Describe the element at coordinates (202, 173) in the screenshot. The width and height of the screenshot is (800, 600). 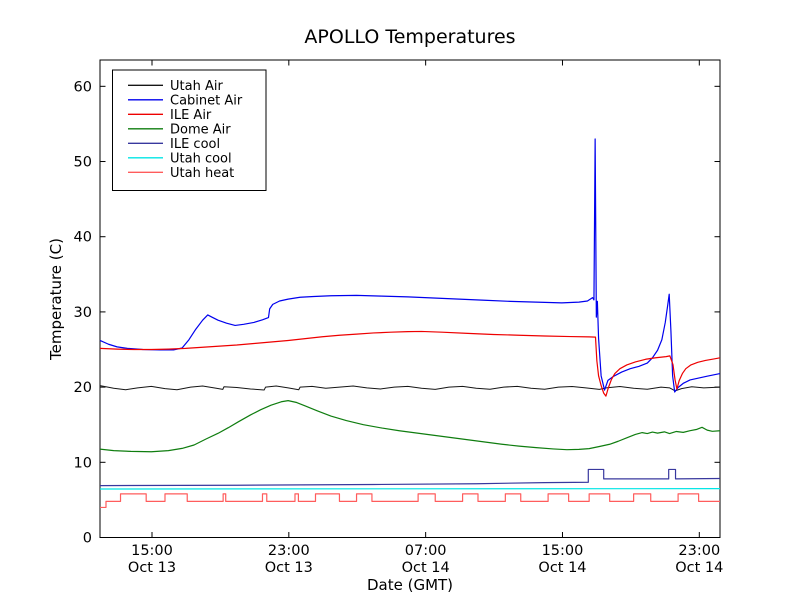
I see `legend-label-utah-heat: Utah heat` at that location.